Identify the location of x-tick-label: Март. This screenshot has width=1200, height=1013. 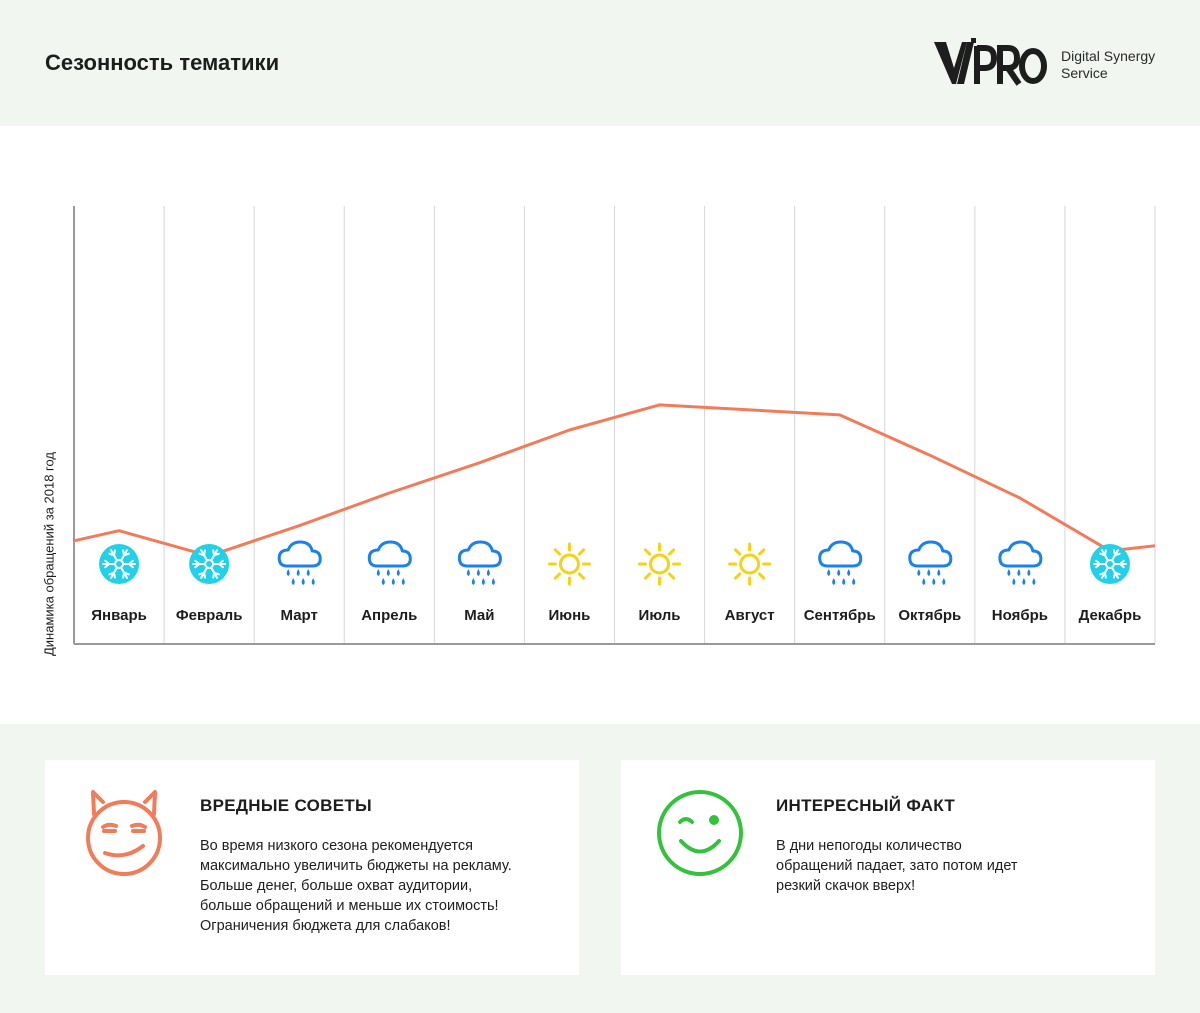
(299, 615).